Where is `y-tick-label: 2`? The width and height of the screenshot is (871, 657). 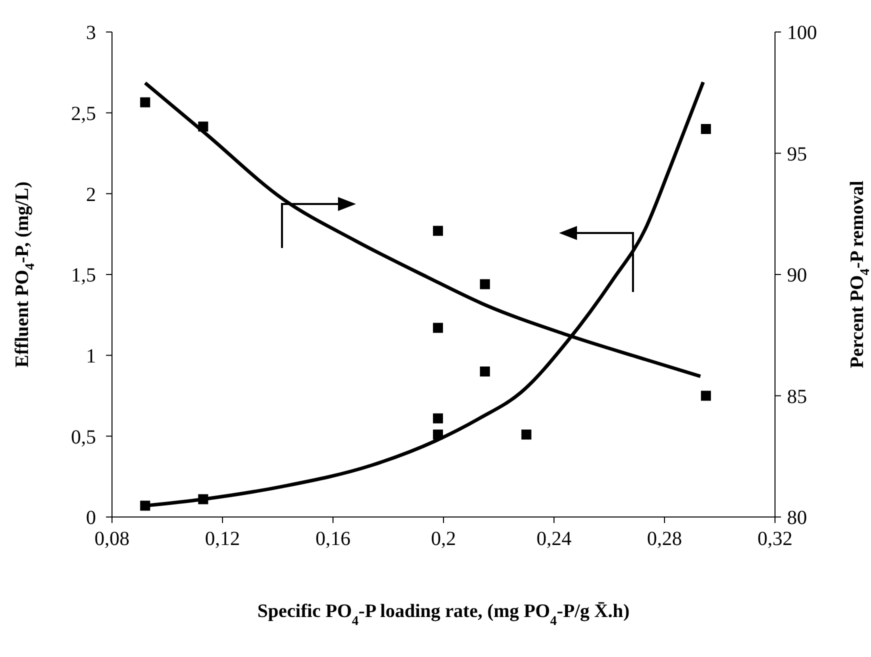
y-tick-label: 2 is located at coordinates (91, 195).